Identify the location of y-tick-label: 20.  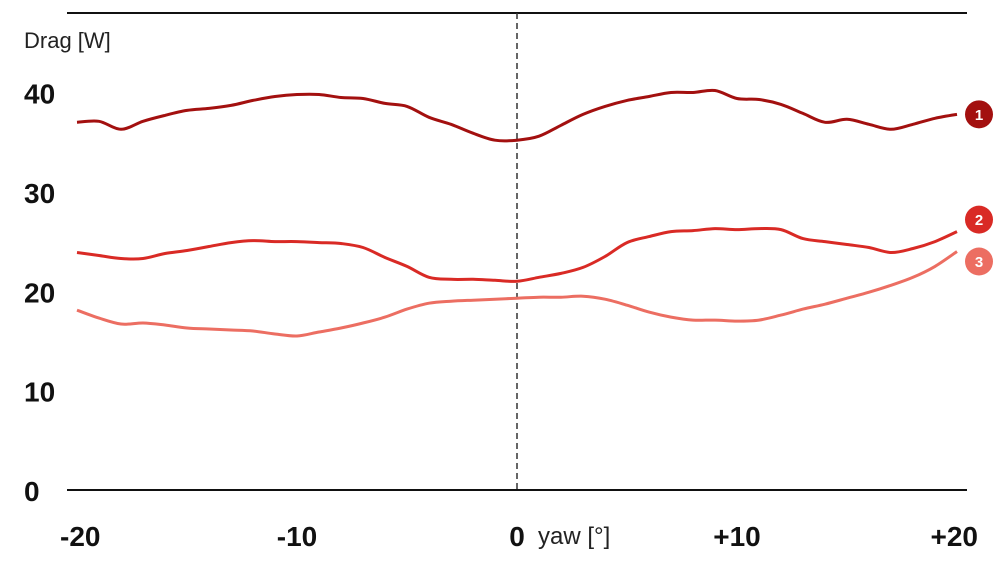
(39, 292).